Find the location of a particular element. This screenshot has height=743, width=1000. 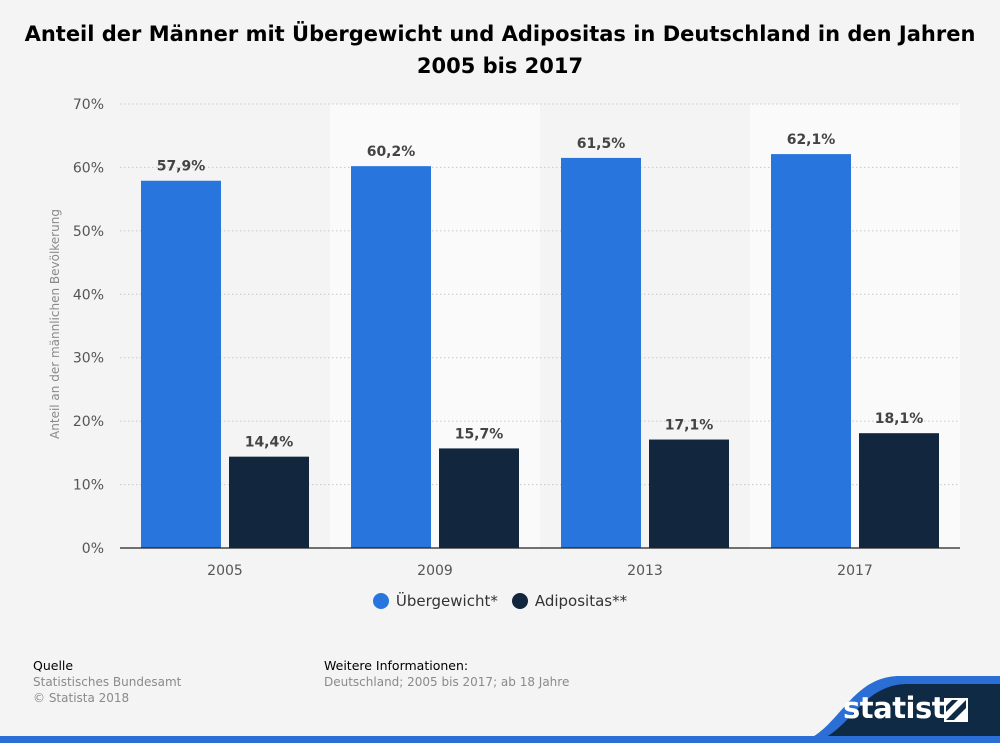

data-label: 61,5% is located at coordinates (601, 144).